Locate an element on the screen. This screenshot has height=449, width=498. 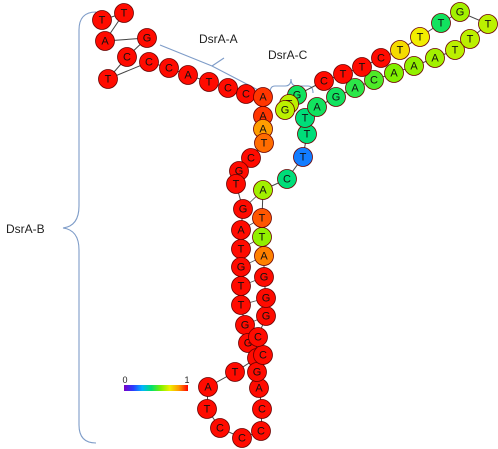
scale-max-label: 1 is located at coordinates (186, 380).